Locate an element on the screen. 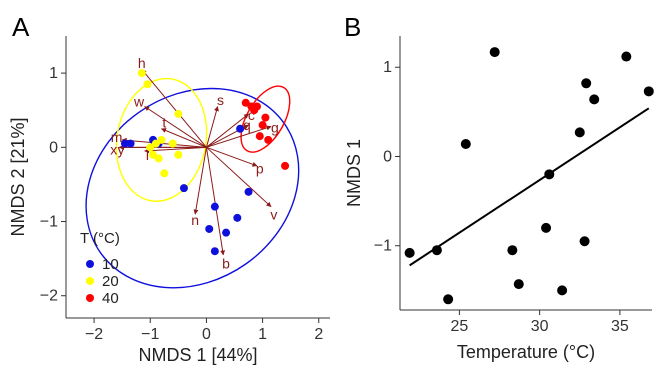 This screenshot has width=655, height=365. vector-arrow-v is located at coordinates (239, 177).